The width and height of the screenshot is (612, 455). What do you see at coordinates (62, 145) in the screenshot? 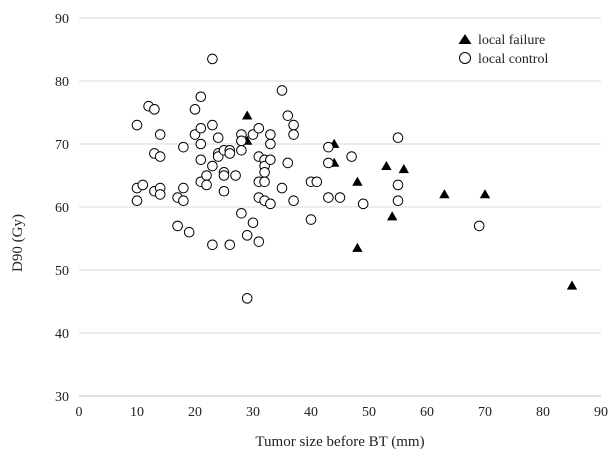
I see `y-tick-label: 70` at bounding box center [62, 145].